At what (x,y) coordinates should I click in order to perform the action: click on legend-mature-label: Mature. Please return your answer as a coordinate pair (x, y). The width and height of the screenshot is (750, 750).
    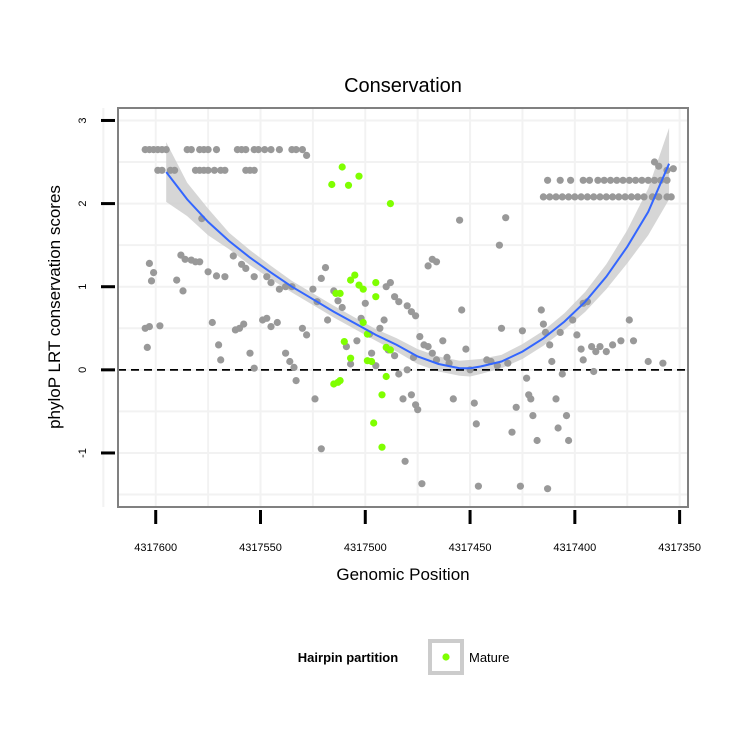
    Looking at the image, I should click on (489, 657).